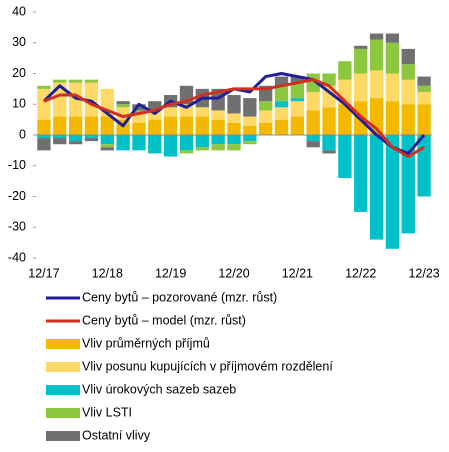 This screenshot has width=449, height=452. What do you see at coordinates (22, 134) in the screenshot?
I see `y-tick-label: 0` at bounding box center [22, 134].